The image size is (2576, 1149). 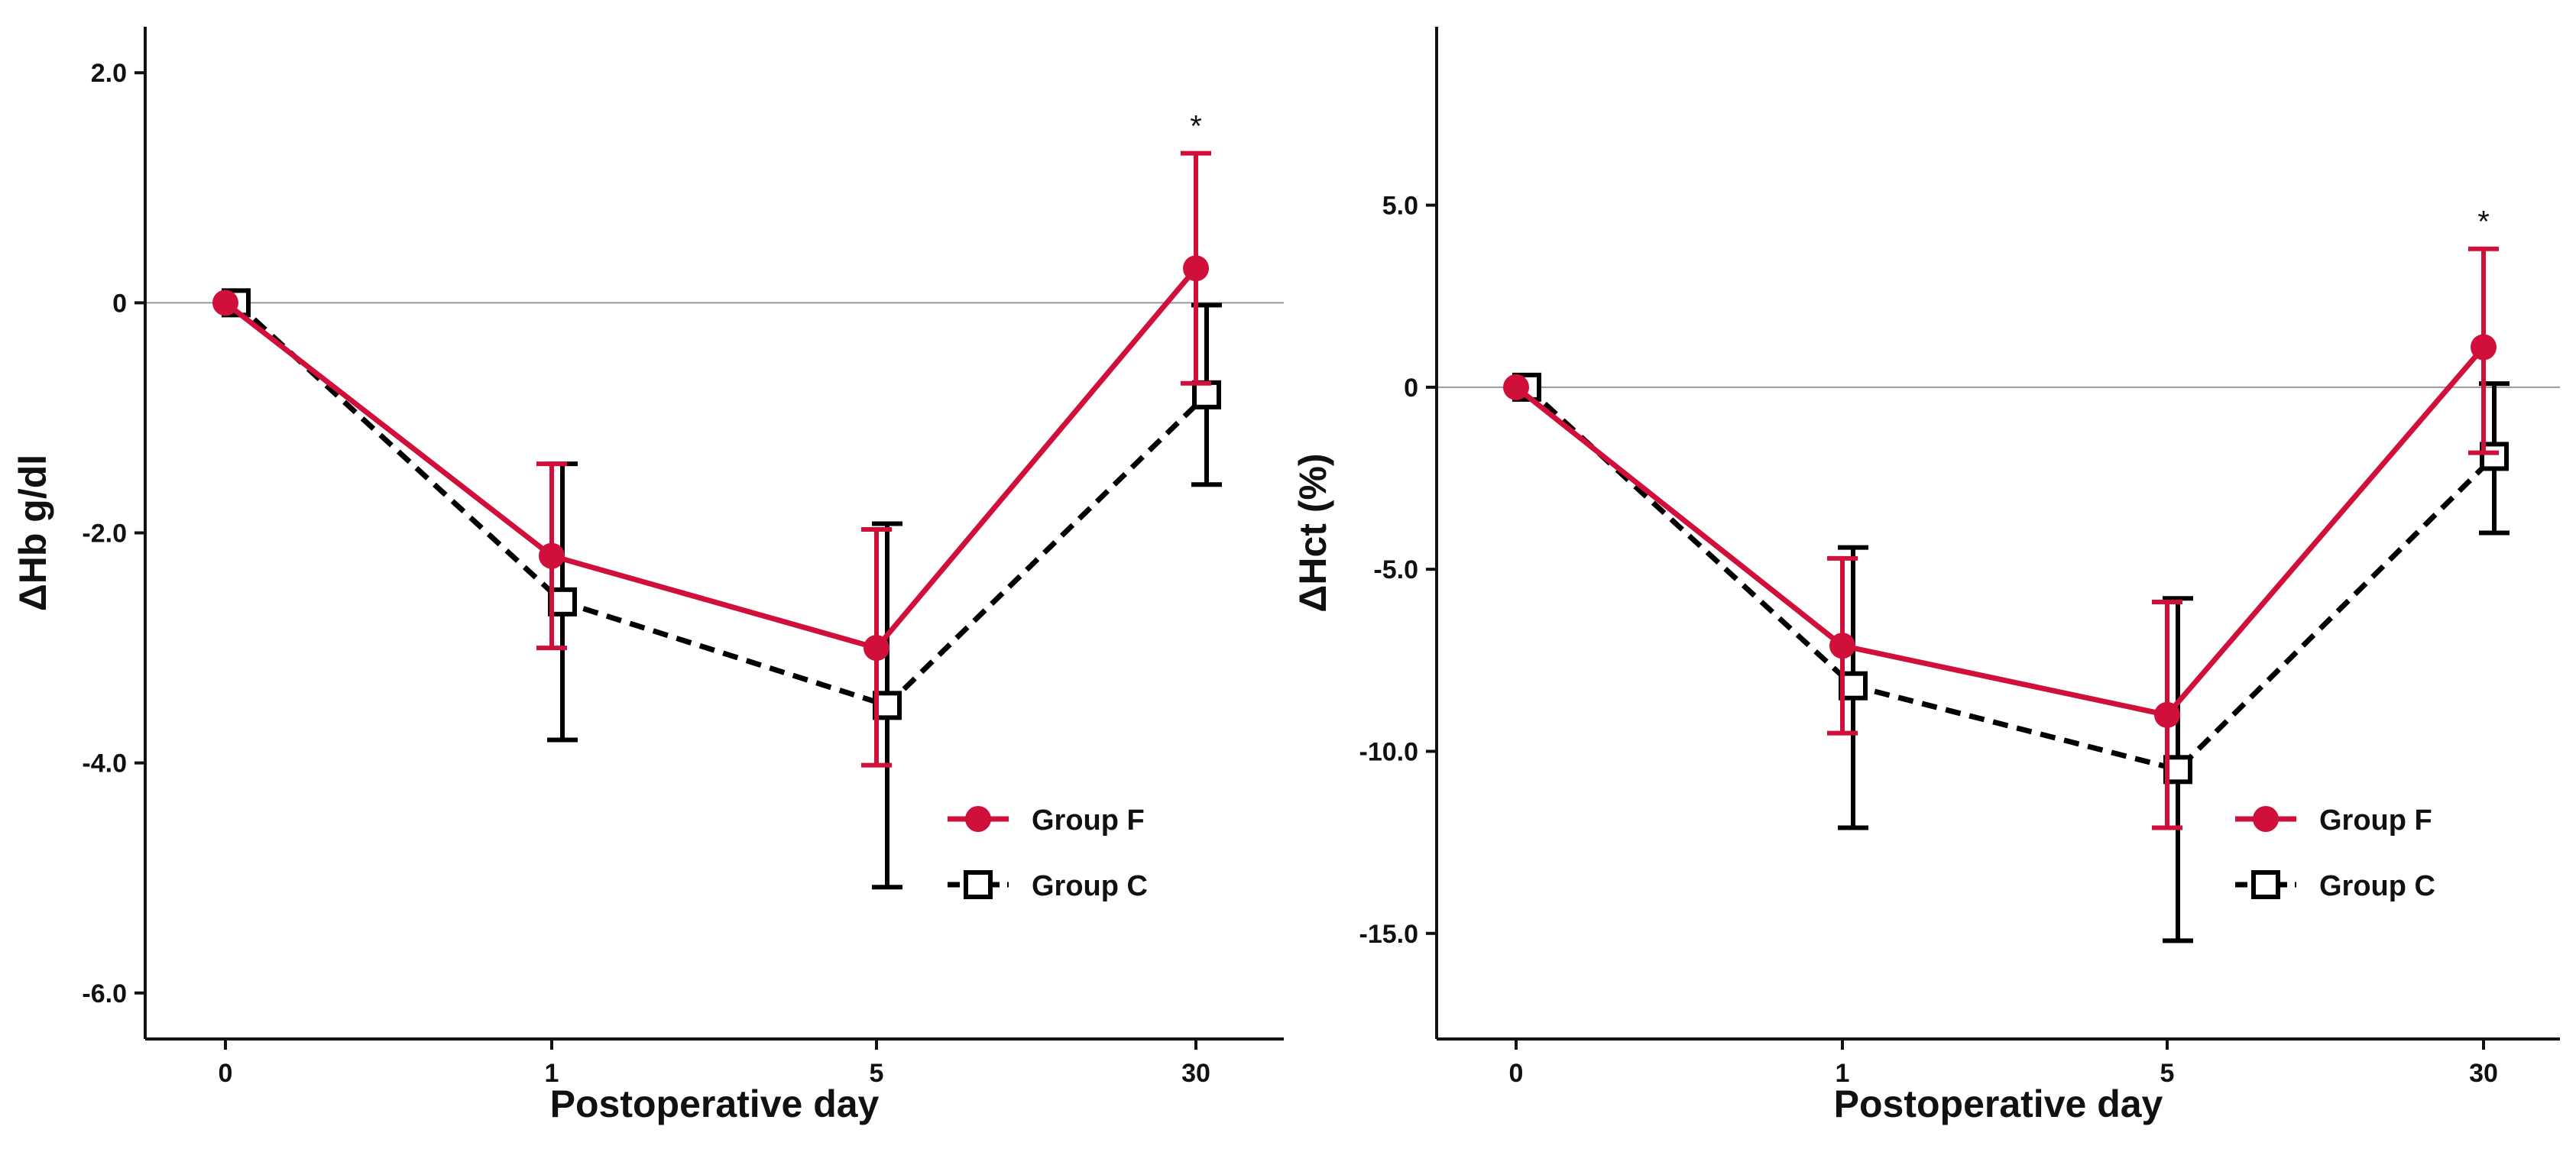 What do you see at coordinates (1389, 751) in the screenshot?
I see `y-tick-label: -10.0` at bounding box center [1389, 751].